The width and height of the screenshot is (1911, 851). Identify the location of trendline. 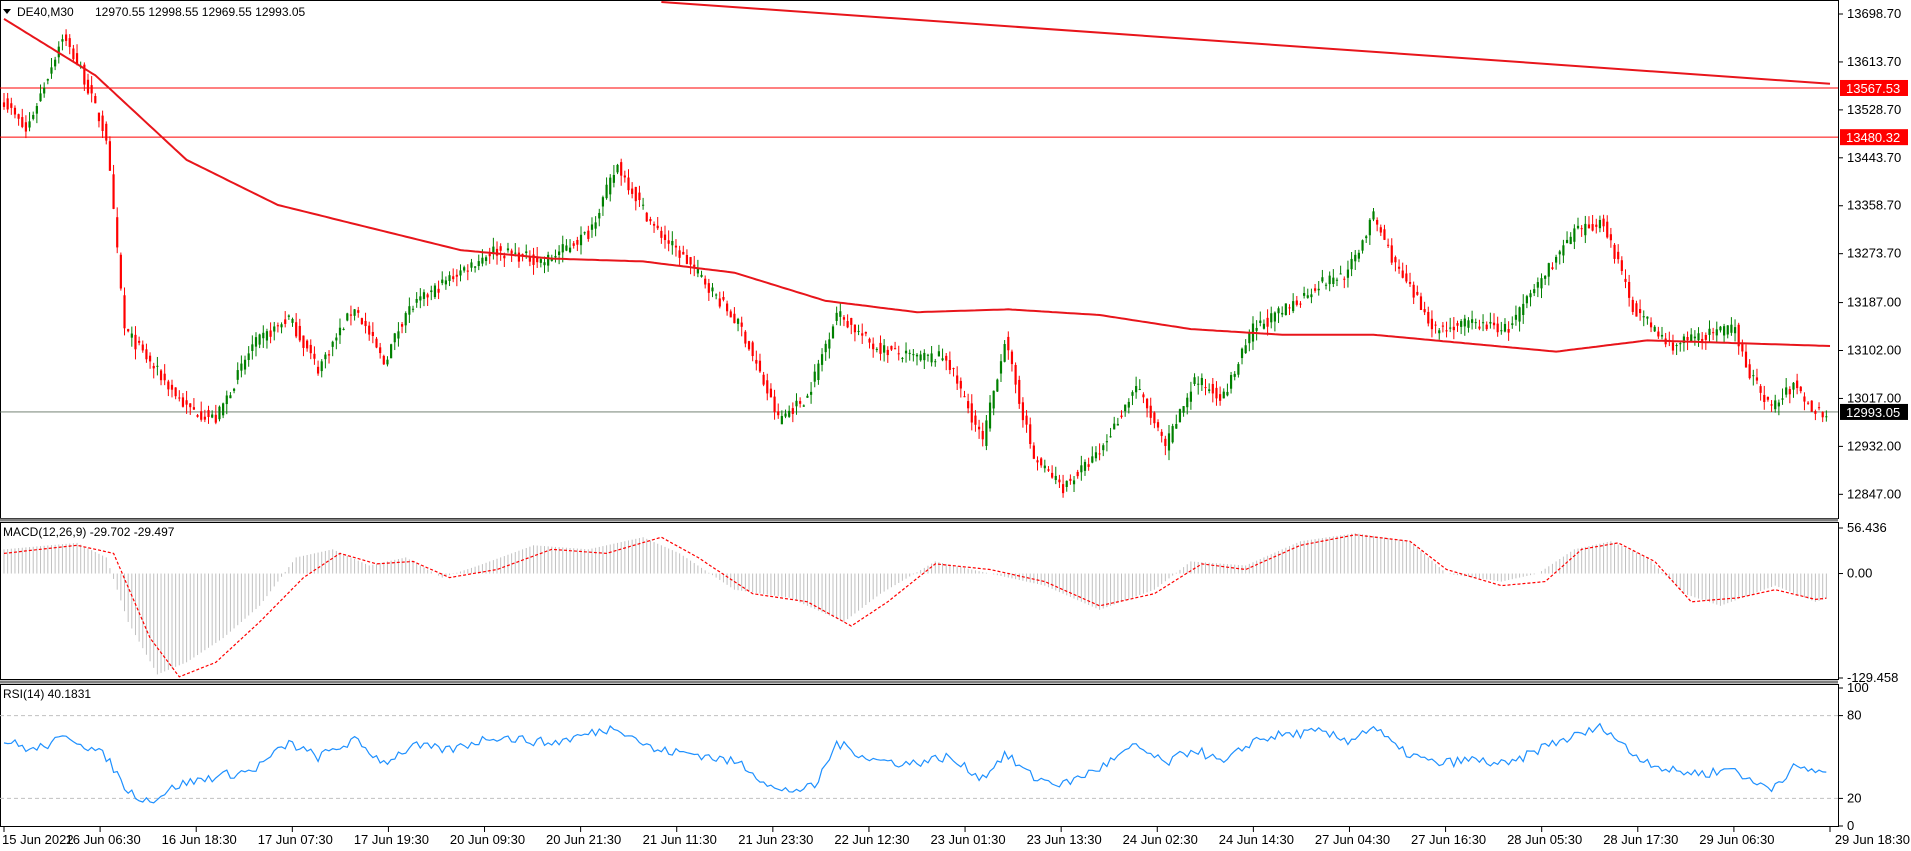
(1246, 43).